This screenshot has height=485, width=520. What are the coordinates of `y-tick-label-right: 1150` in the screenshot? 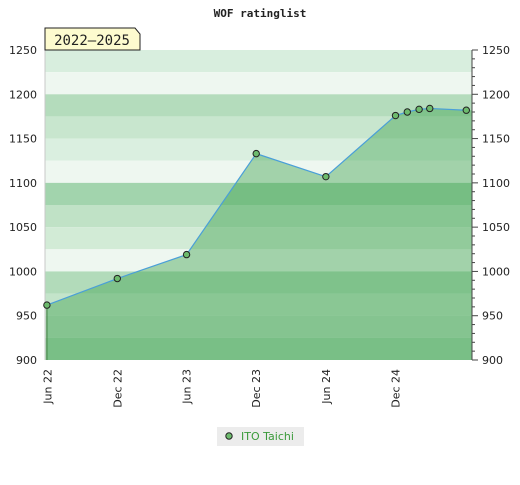 It's located at (496, 139).